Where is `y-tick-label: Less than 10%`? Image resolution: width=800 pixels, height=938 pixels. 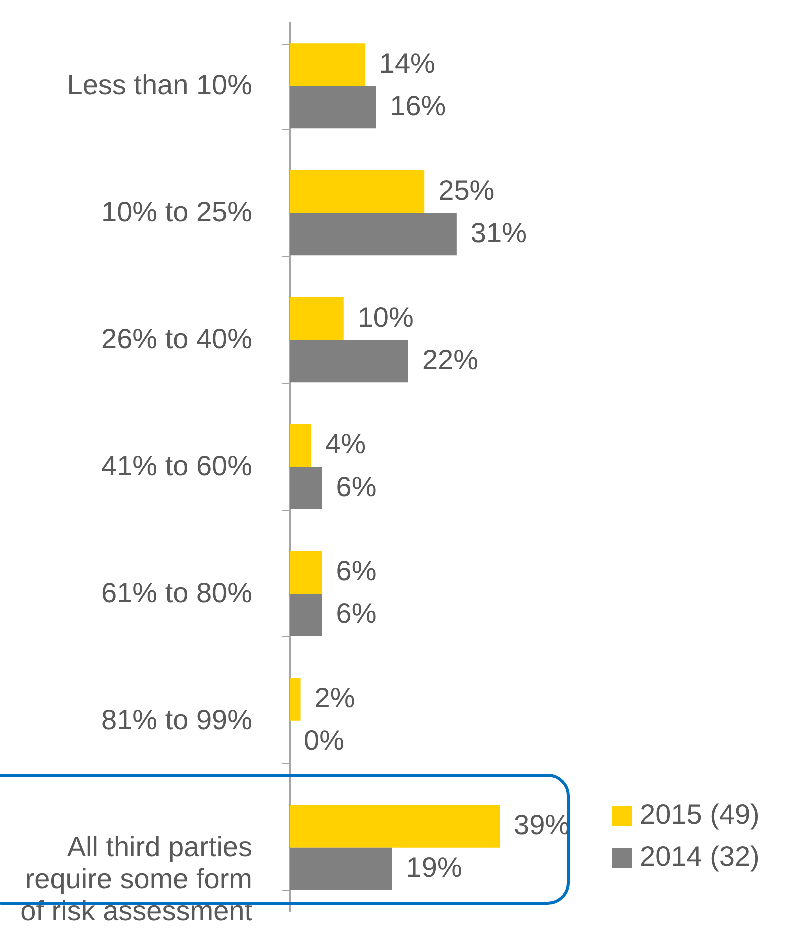
y-tick-label: Less than 10% is located at coordinates (159, 85).